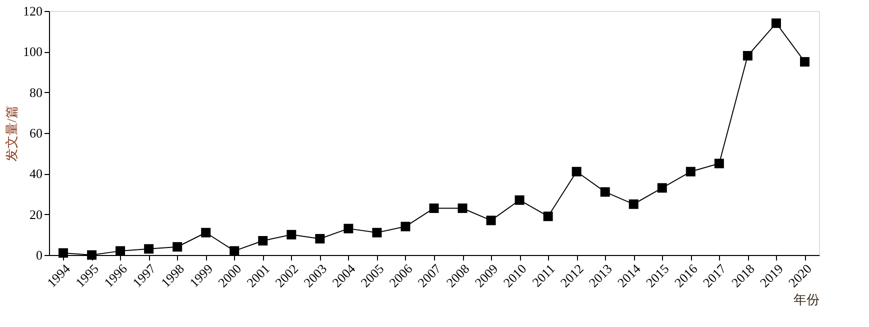 The width and height of the screenshot is (869, 327). Describe the element at coordinates (36, 133) in the screenshot. I see `y-tick-label: 60` at that location.